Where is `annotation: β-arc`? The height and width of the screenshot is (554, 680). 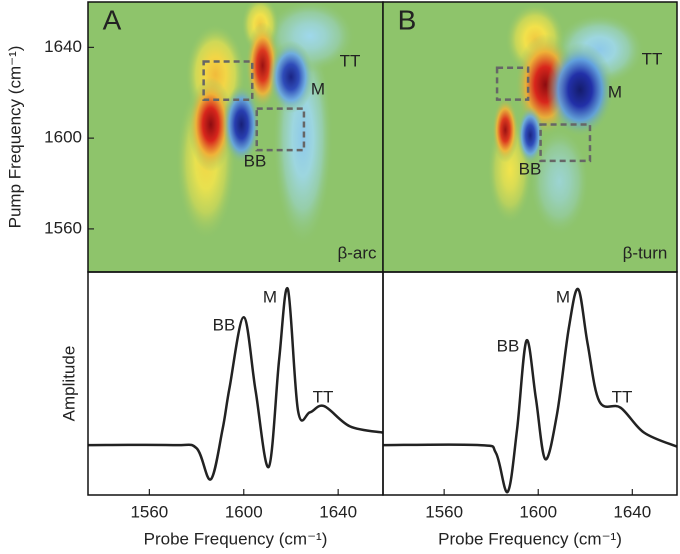 annotation: β-arc is located at coordinates (357, 252).